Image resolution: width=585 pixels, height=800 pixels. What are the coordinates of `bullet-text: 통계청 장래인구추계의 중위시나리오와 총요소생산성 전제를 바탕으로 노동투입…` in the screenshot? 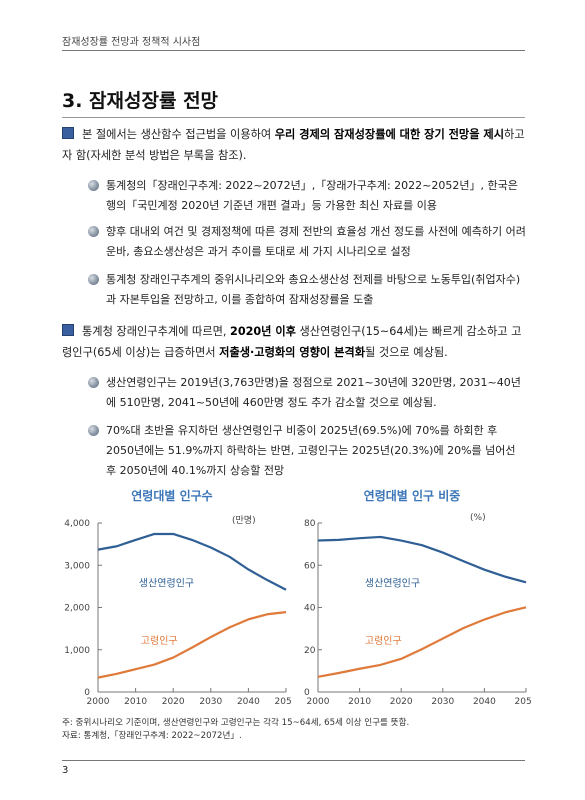 It's located at (313, 289).